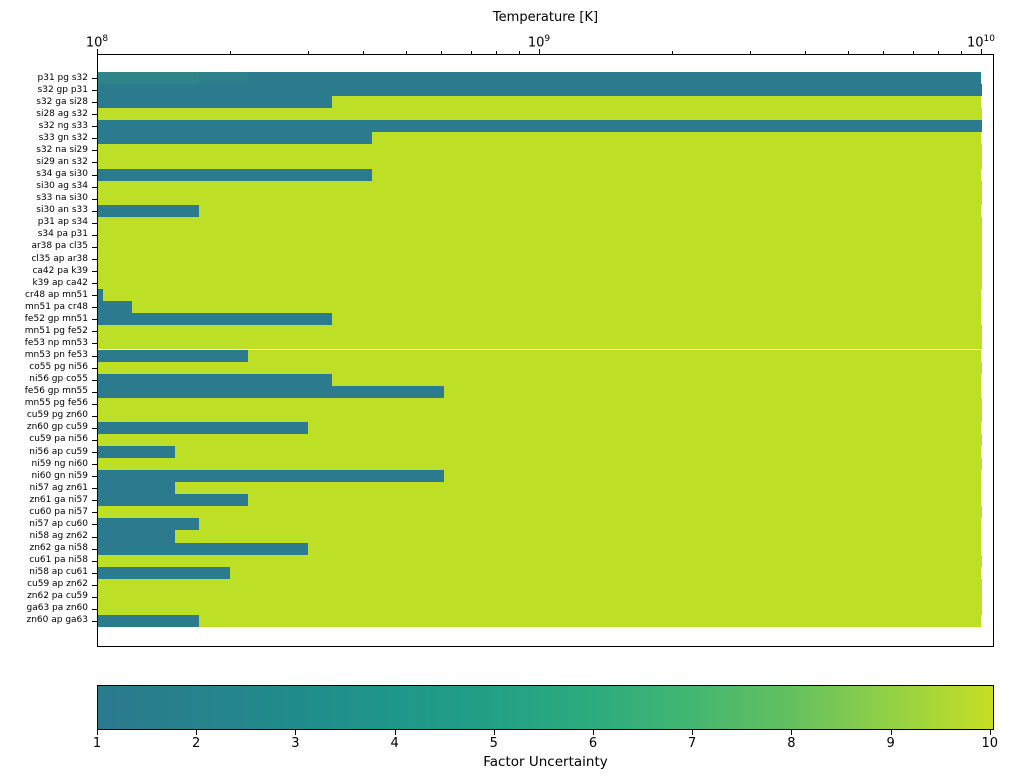  I want to click on y-tick-label: cl35 ap ar38, so click(59, 258).